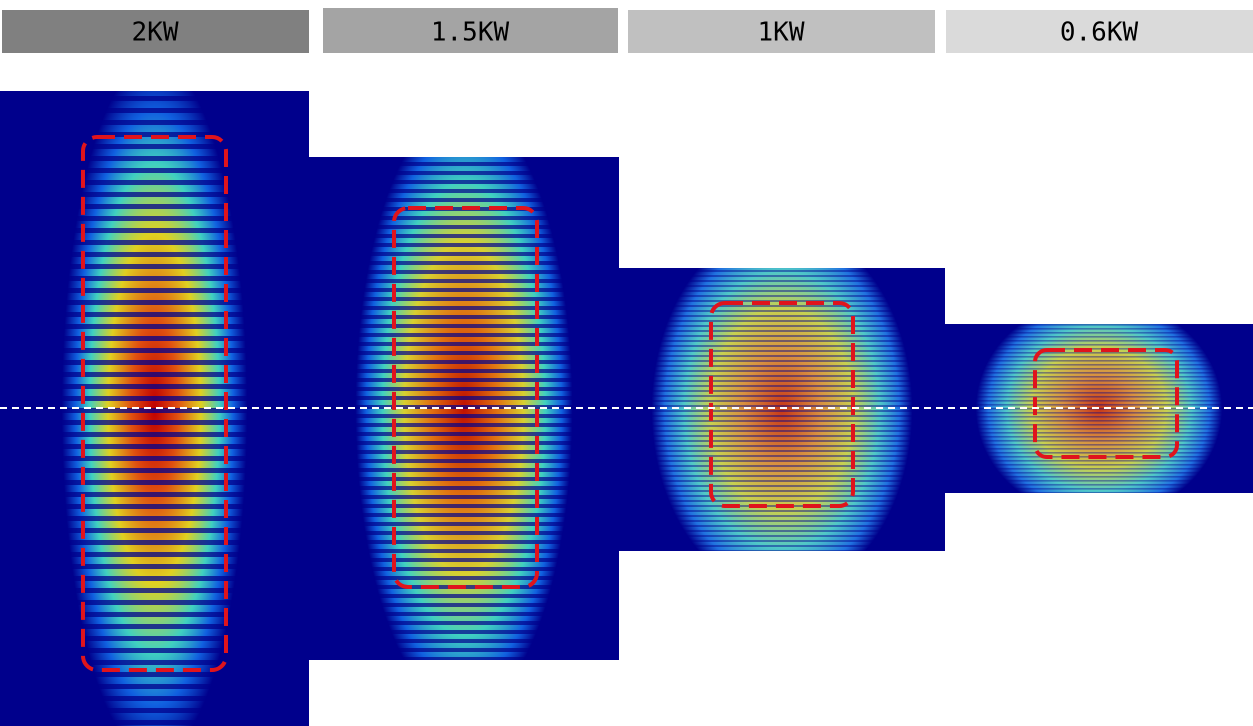  I want to click on header-label: 1KW, so click(781, 33).